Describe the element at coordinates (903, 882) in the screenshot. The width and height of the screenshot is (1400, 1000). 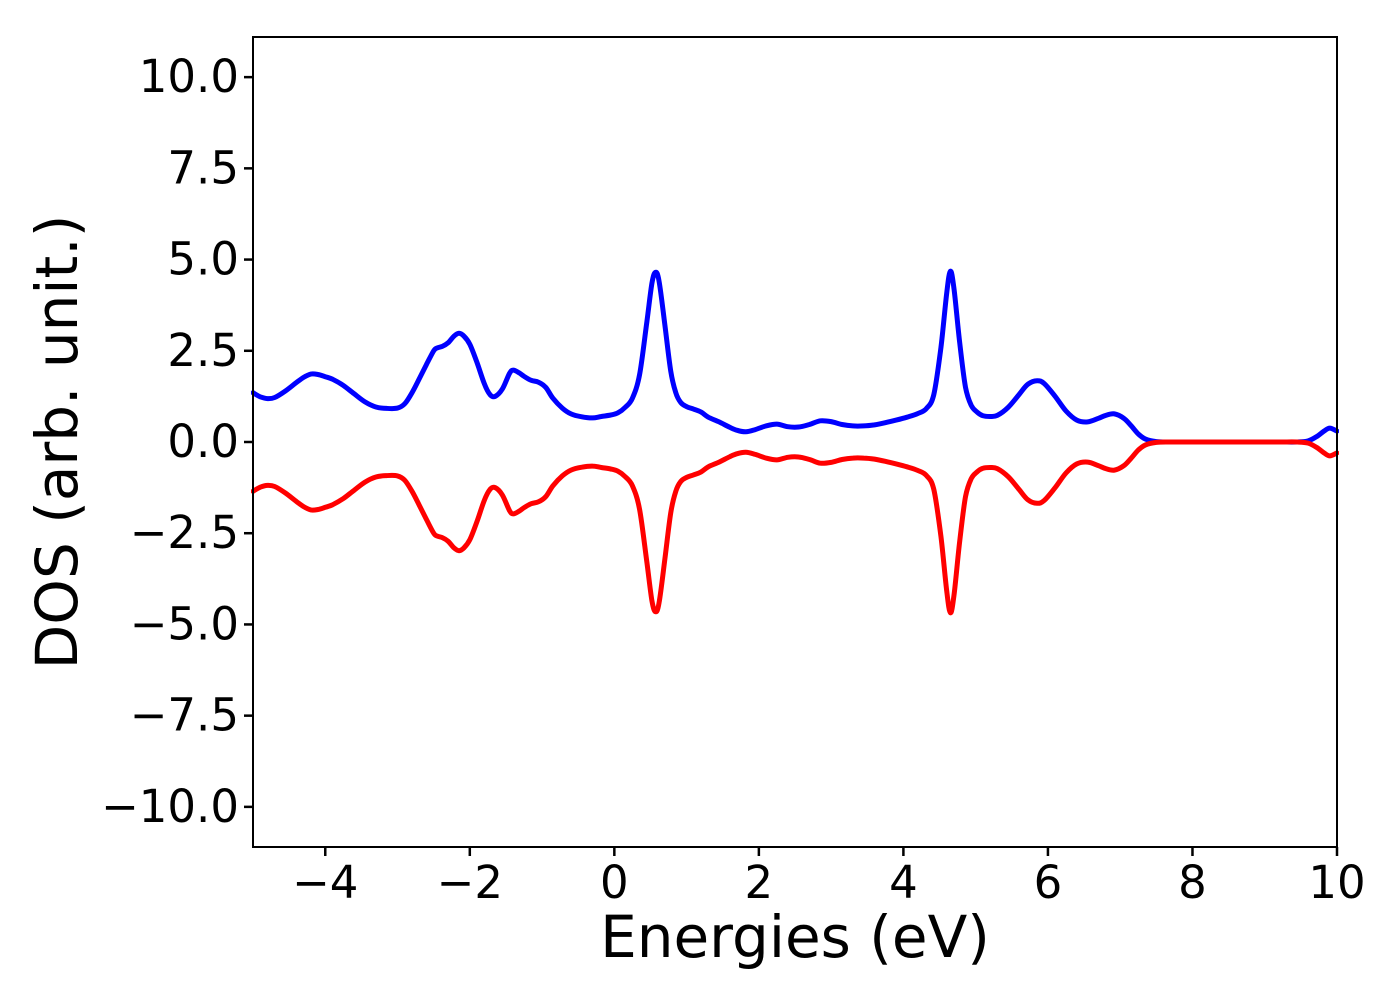
I see `x-tick-label: 4` at that location.